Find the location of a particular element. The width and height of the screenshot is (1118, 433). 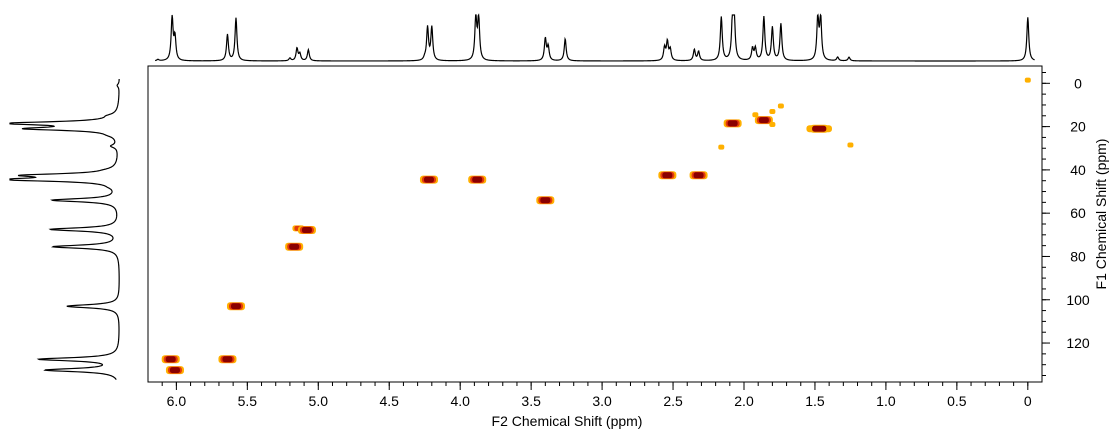

x-tick-label: 6.0 is located at coordinates (177, 401).